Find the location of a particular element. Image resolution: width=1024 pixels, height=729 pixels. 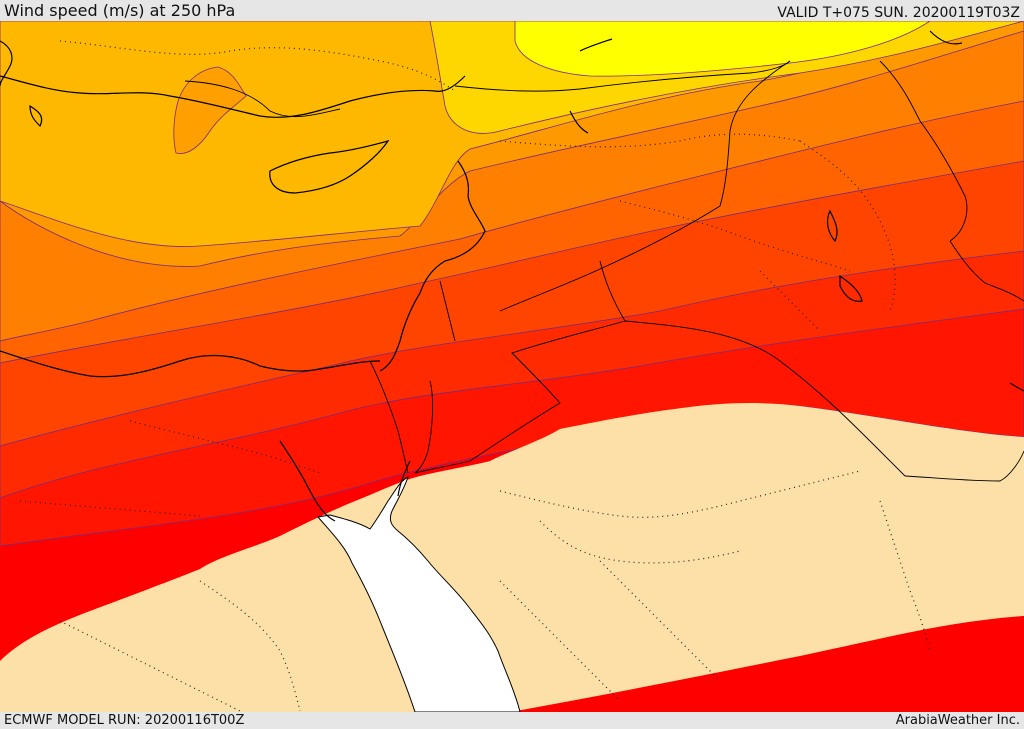

red-sea is located at coordinates (419, 594).